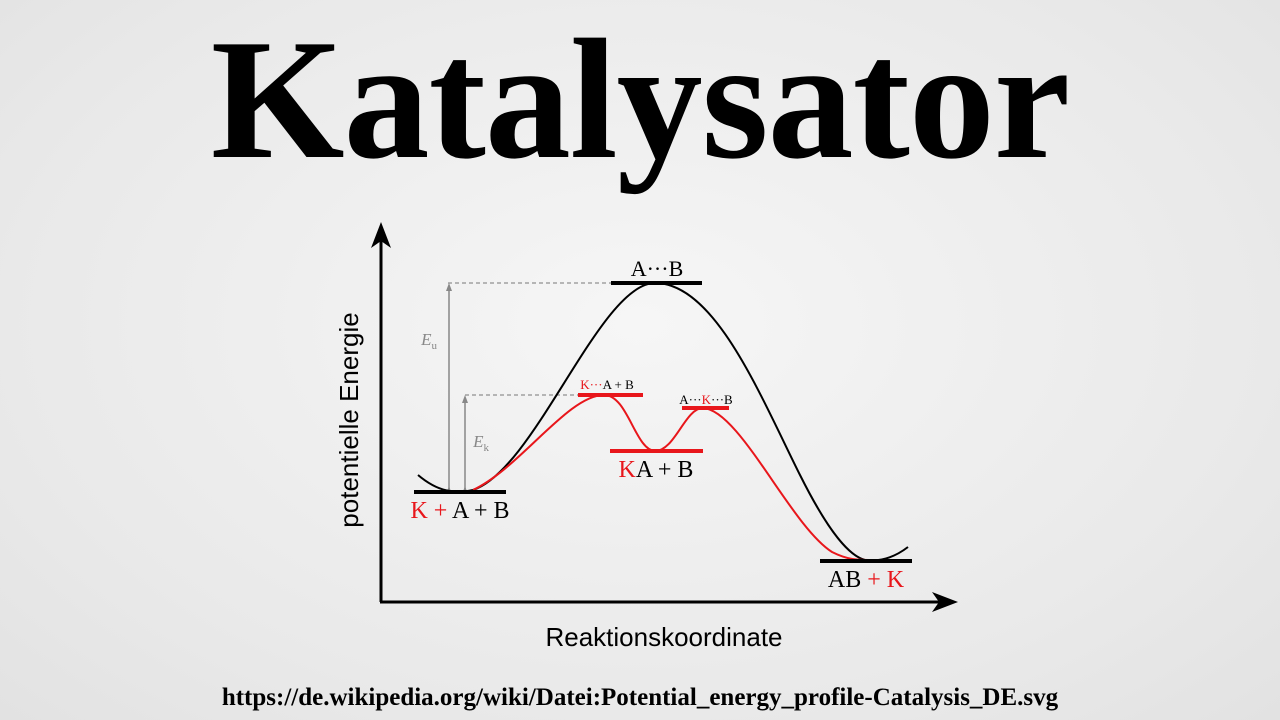 The image size is (1280, 720). What do you see at coordinates (706, 399) in the screenshot?
I see `label-transition-cat-2: A···K···B` at bounding box center [706, 399].